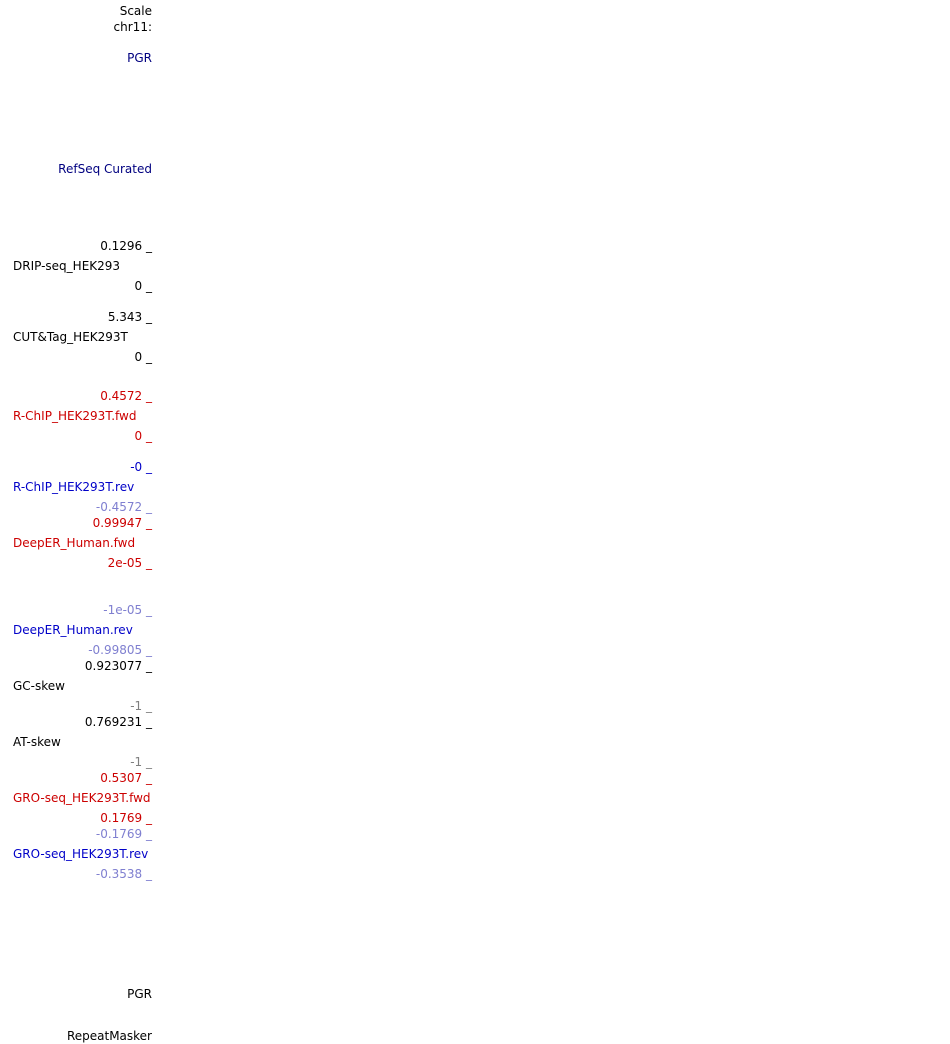  Describe the element at coordinates (126, 778) in the screenshot. I see `gro-fwd-max-value: 0.5307 _` at that location.